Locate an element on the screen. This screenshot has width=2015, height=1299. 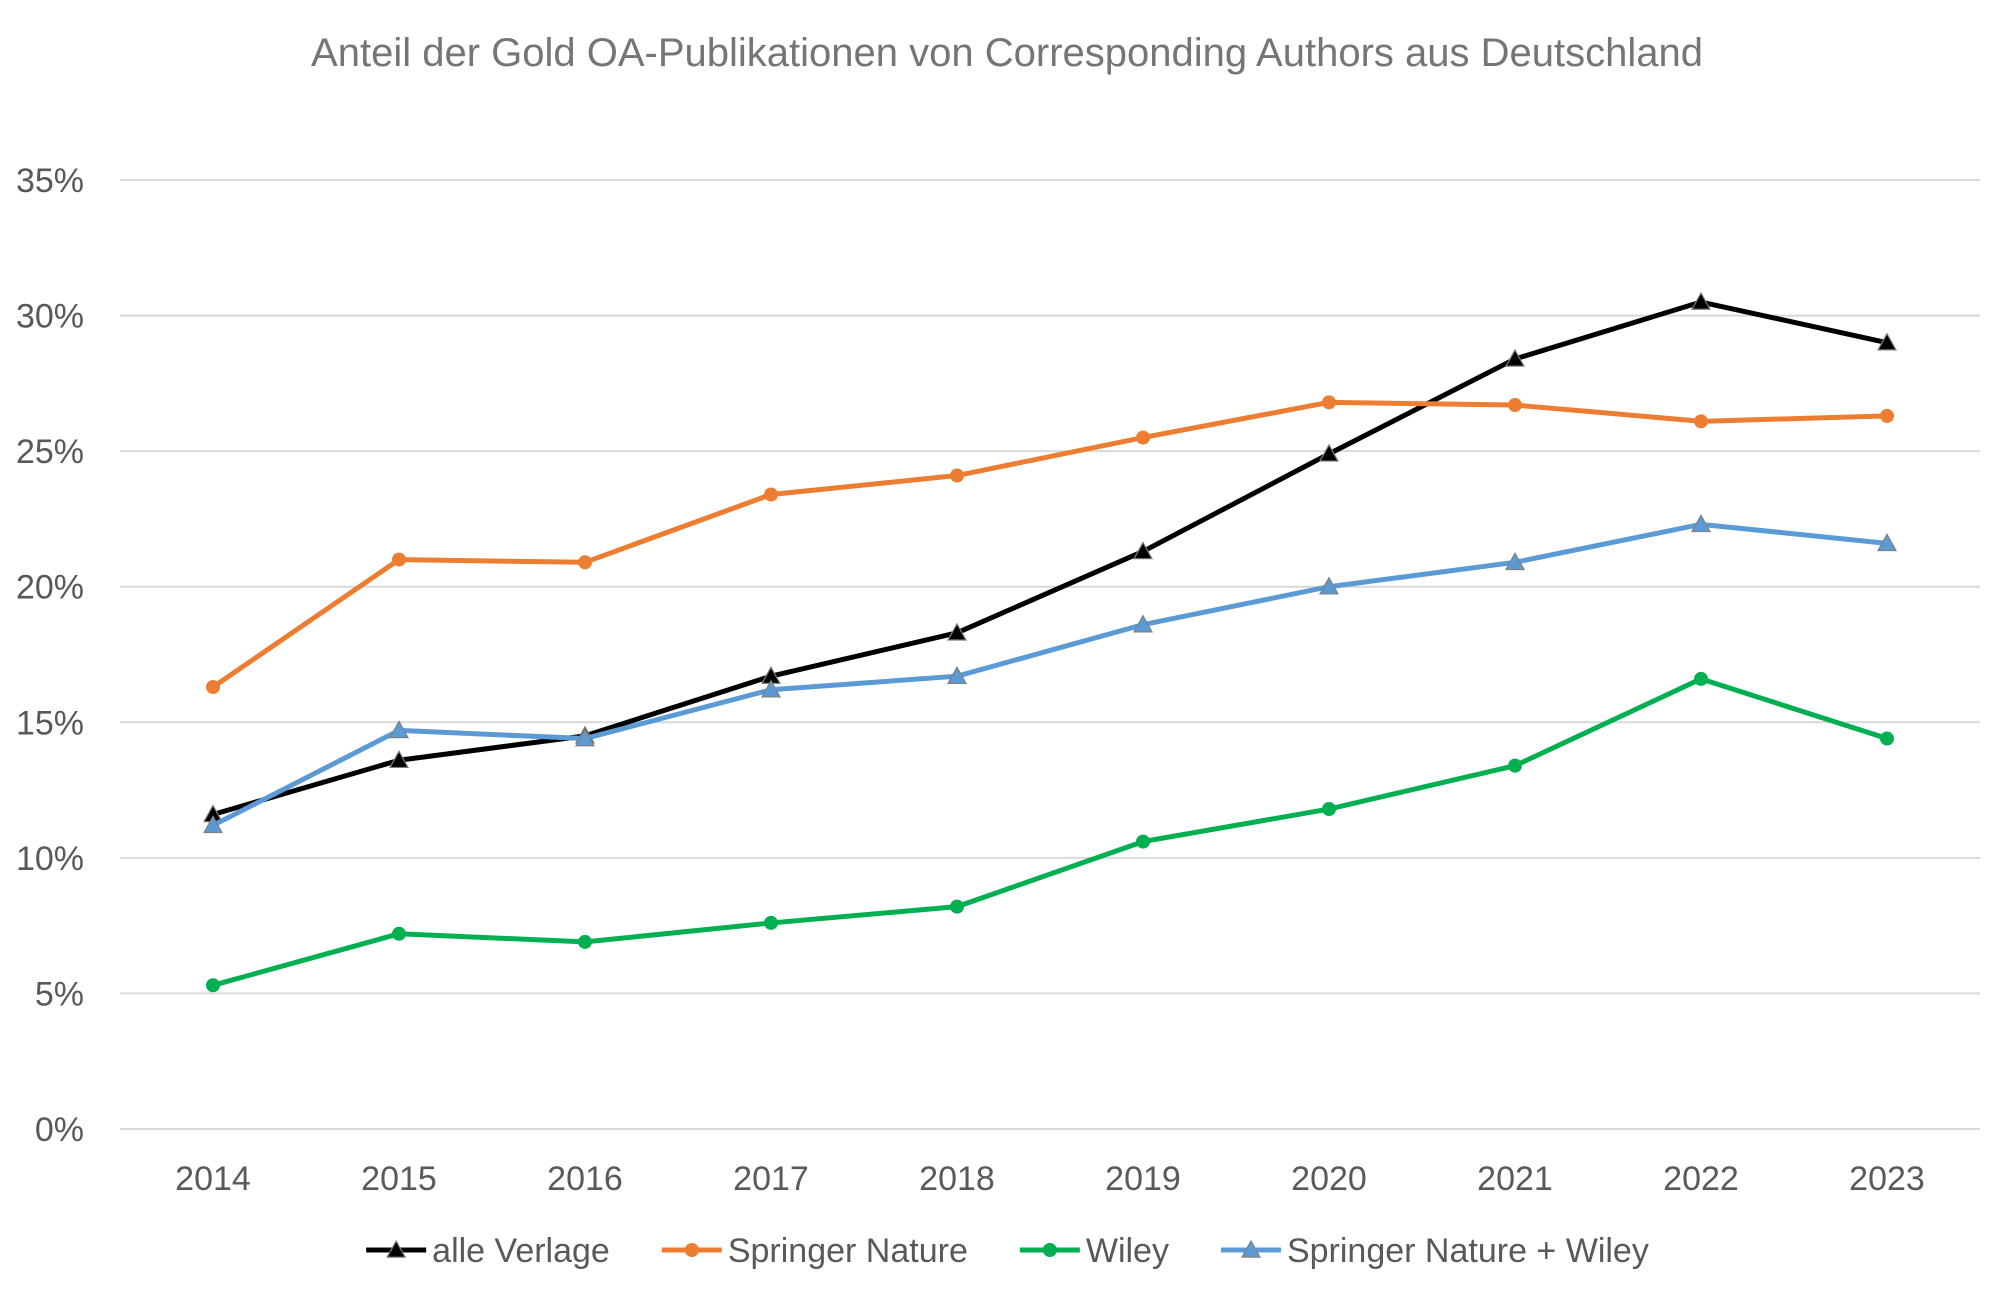
legend-item: Springer Nature + Wiley is located at coordinates (1434, 1251).